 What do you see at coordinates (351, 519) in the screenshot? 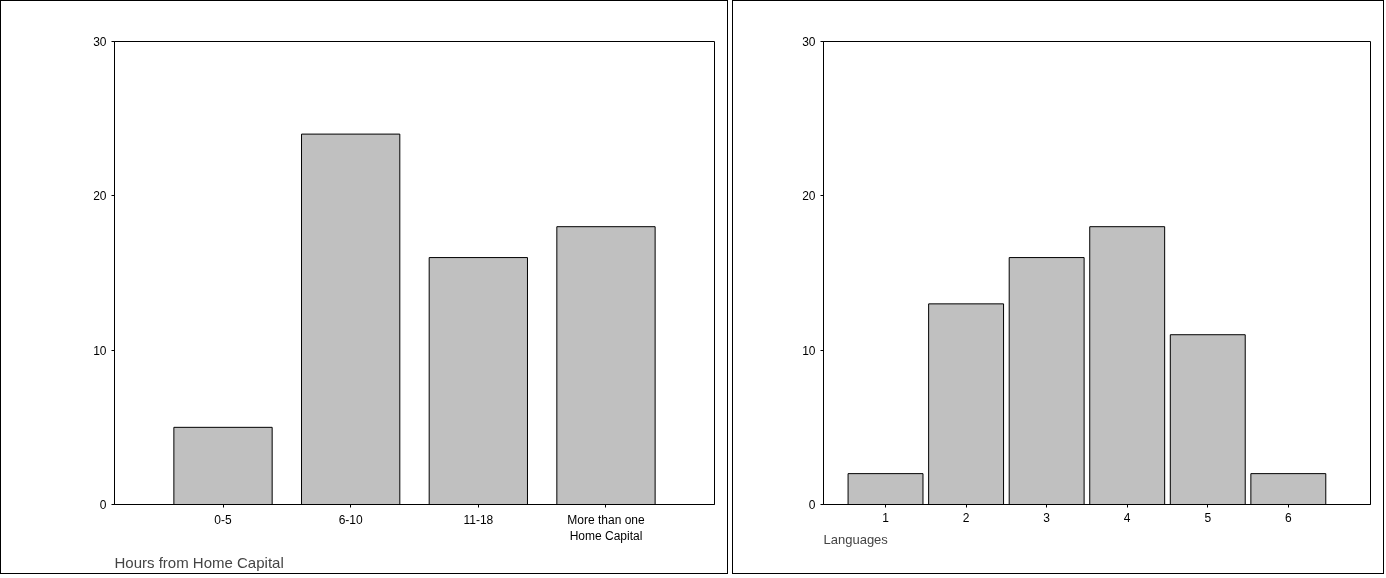
I see `x-tick-label: 6-10` at bounding box center [351, 519].